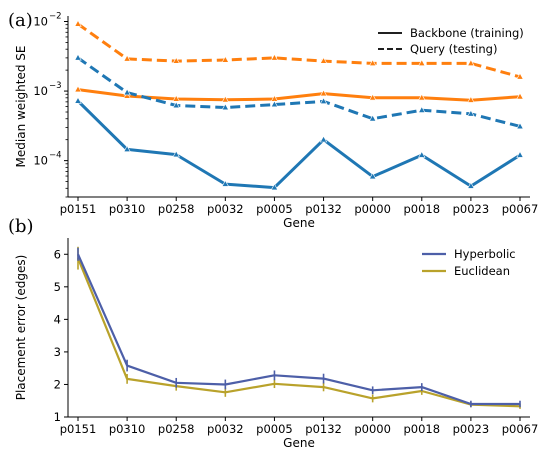  What do you see at coordinates (57, 417) in the screenshot?
I see `y-tick-label: 1` at bounding box center [57, 417].